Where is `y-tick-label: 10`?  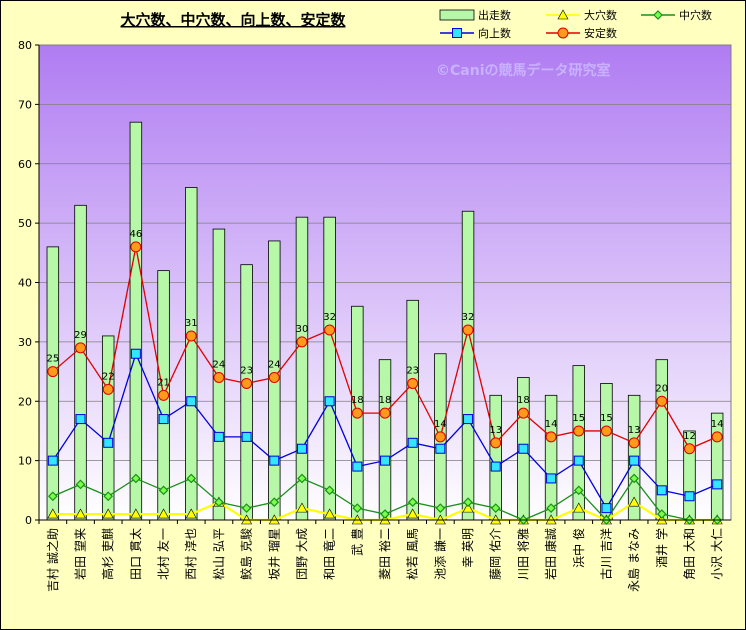 y-tick-label: 10 is located at coordinates (25, 461).